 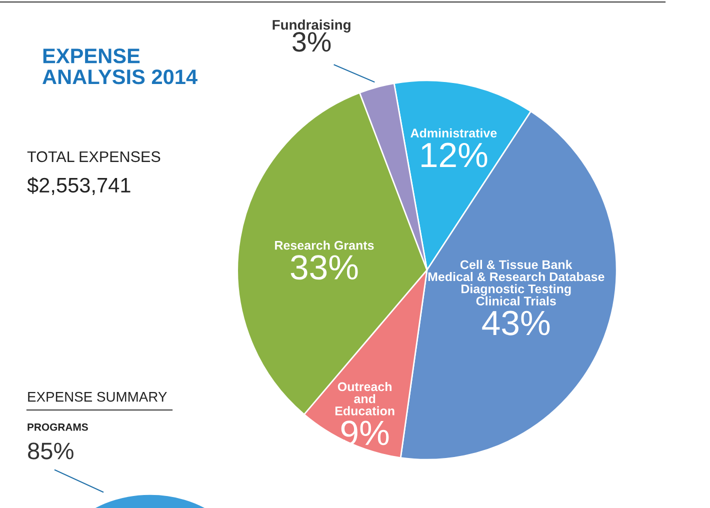 What do you see at coordinates (120, 66) in the screenshot?
I see `text: EXPENSE ANALYSIS 2014` at bounding box center [120, 66].